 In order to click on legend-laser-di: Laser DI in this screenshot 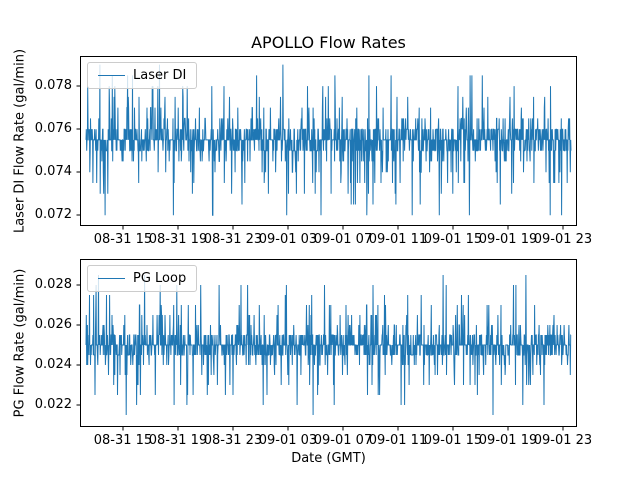, I will do `click(142, 75)`.